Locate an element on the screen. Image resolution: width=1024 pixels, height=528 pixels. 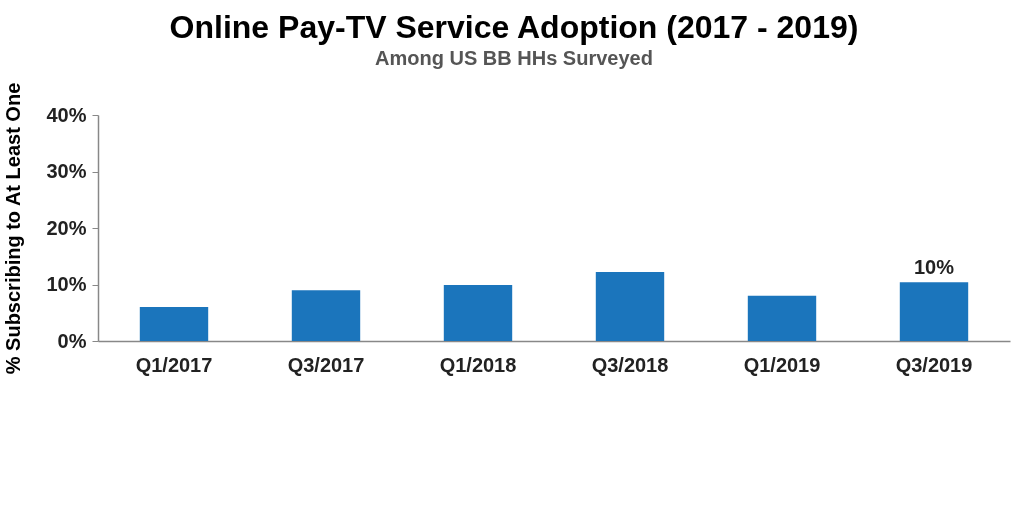
x-tick-label: Q3/2017 is located at coordinates (326, 364).